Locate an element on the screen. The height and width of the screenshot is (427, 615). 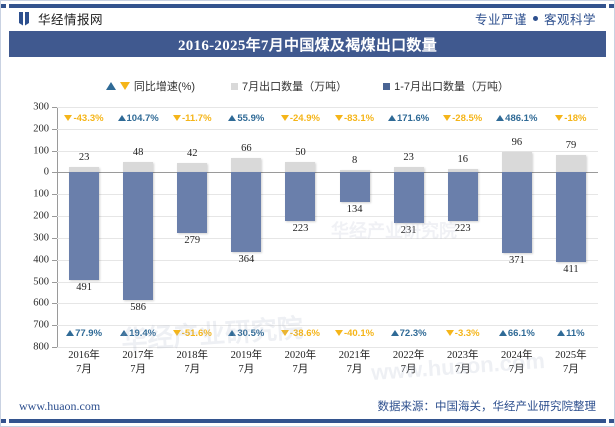
bar-group: 48 586 is located at coordinates (138, 227).